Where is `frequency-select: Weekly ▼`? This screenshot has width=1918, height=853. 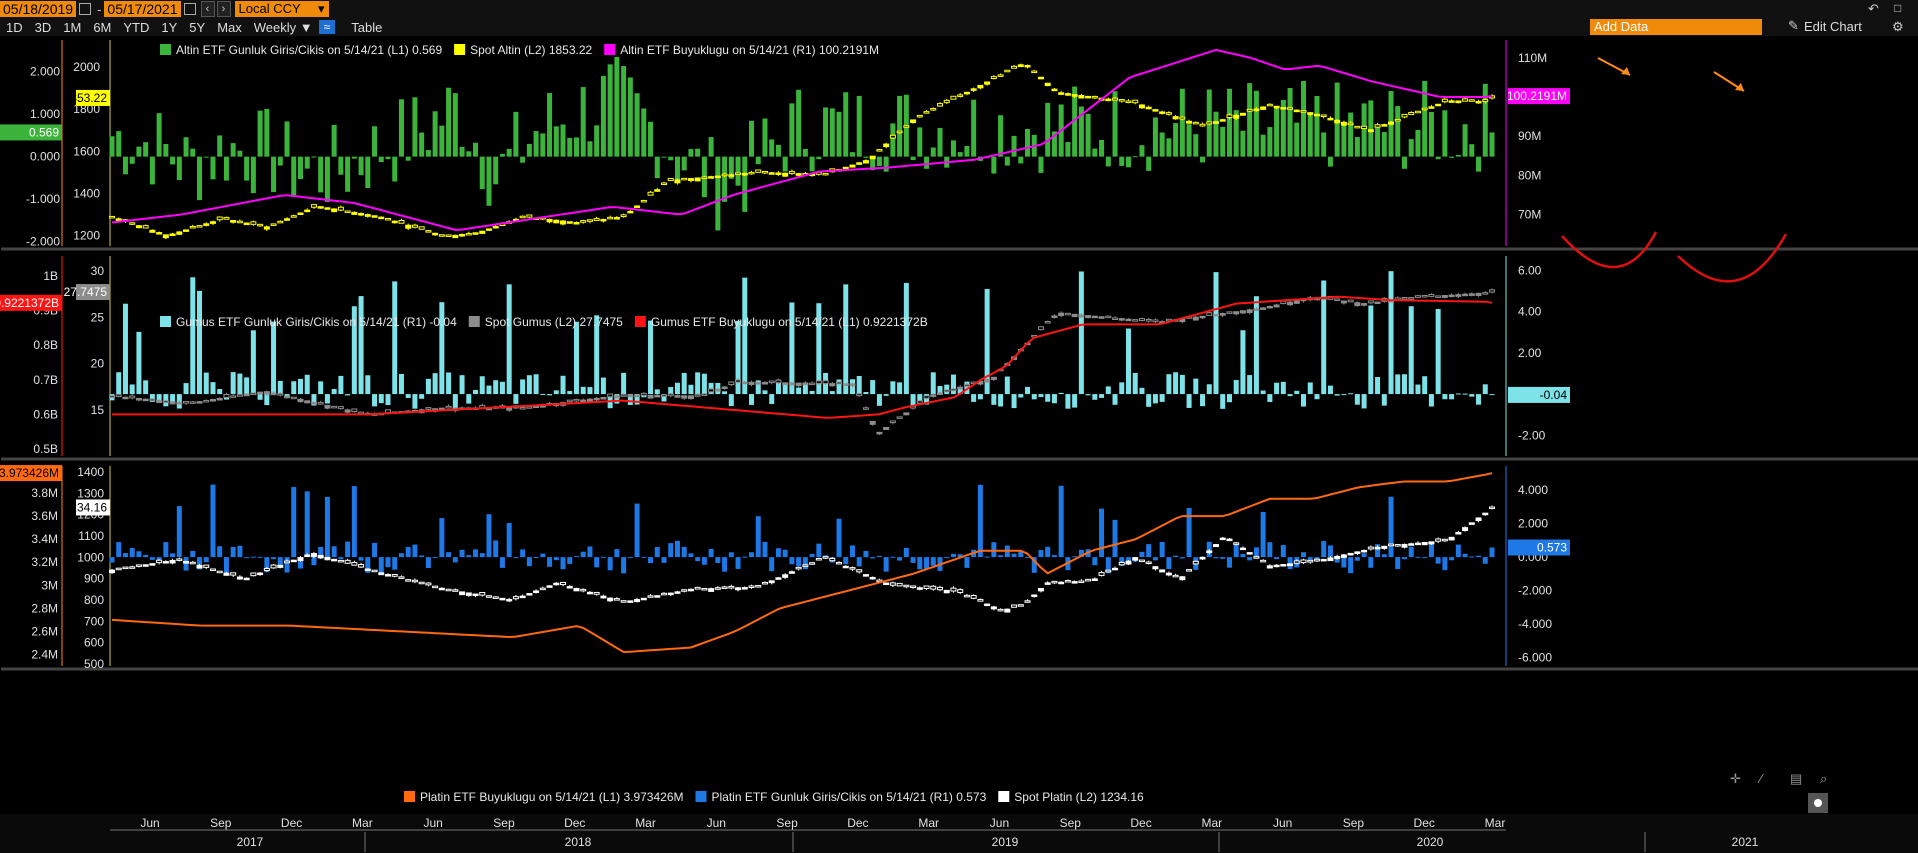
frequency-select: Weekly ▼ is located at coordinates (283, 27).